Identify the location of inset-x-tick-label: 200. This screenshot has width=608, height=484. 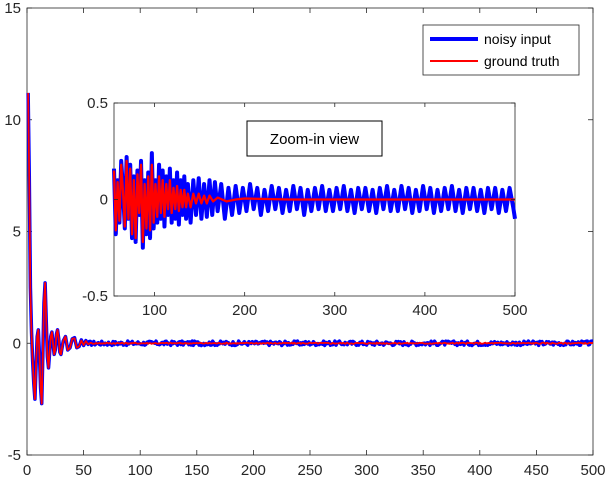
(244, 310).